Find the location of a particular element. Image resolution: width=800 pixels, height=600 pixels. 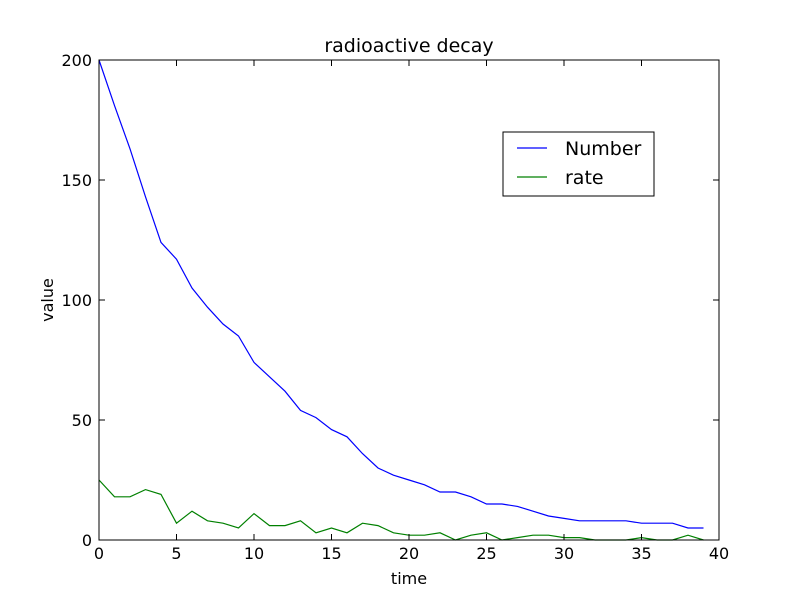

chart-title: radioactive decay is located at coordinates (408, 46).